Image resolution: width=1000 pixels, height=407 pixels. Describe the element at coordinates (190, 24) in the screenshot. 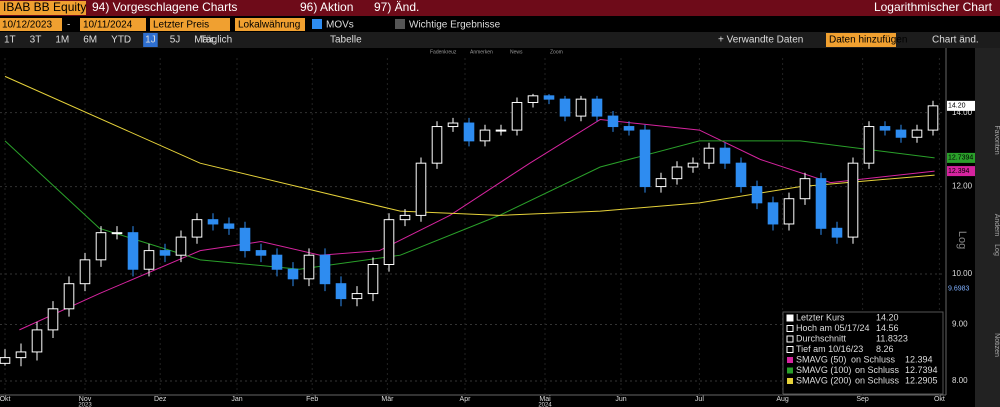

I see `price-box` at that location.